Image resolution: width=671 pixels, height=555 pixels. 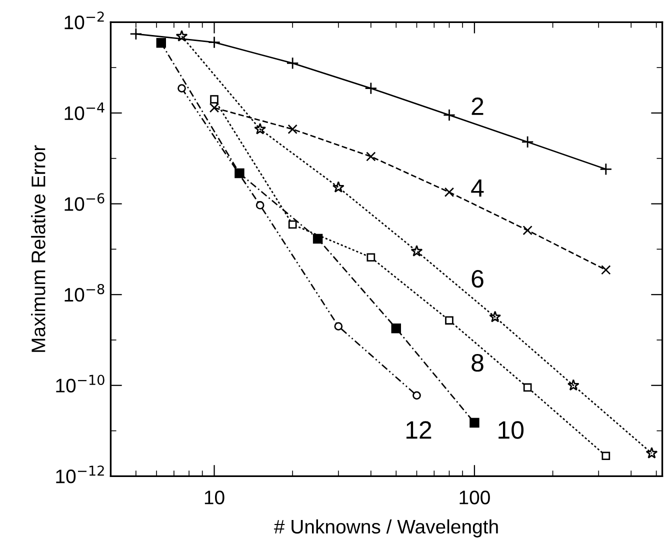 What do you see at coordinates (478, 279) in the screenshot?
I see `annotation: 6` at bounding box center [478, 279].